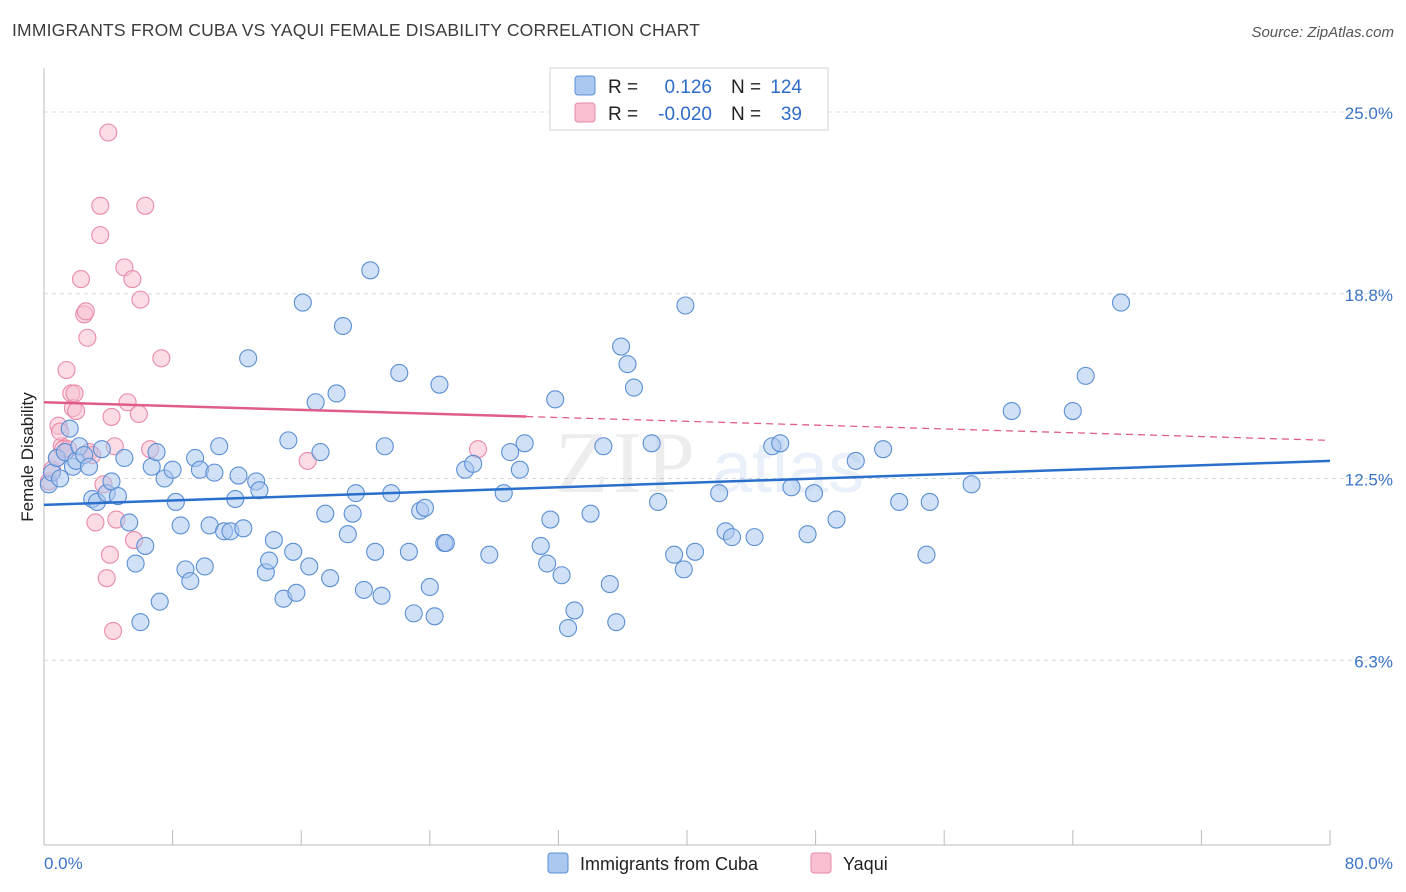 Image resolution: width=1406 pixels, height=892 pixels. I want to click on legend-r-value-yaqui: -0.020, so click(685, 114).